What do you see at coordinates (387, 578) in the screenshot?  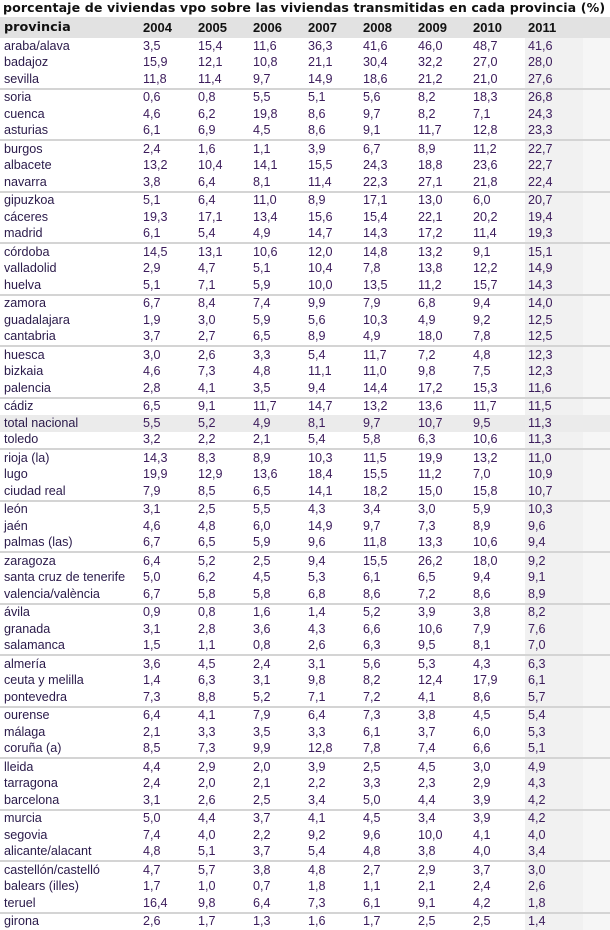 I see `cell-value: 6,1` at bounding box center [387, 578].